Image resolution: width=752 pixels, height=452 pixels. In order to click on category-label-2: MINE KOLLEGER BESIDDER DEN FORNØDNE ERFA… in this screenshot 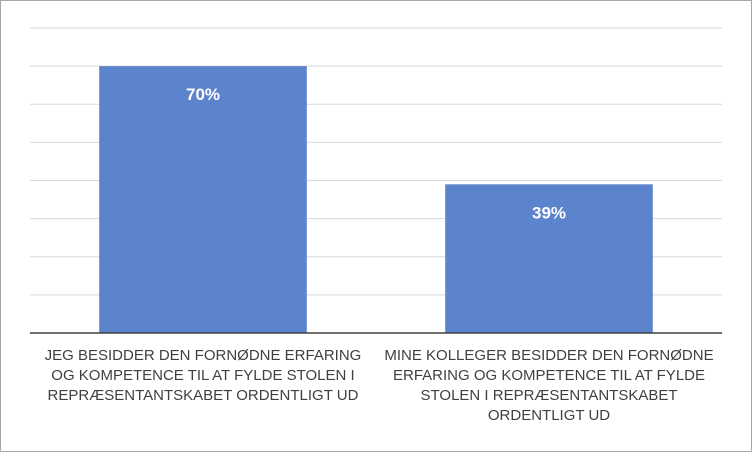, I will do `click(549, 385)`.